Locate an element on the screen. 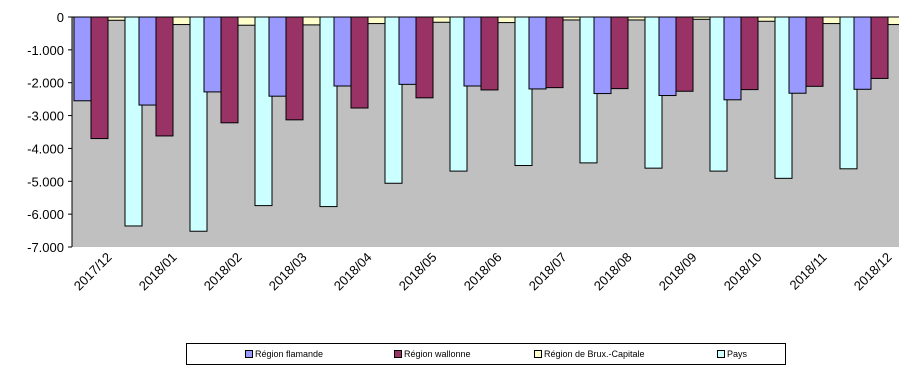  x-tick-label: 2018/11 is located at coordinates (807, 271).